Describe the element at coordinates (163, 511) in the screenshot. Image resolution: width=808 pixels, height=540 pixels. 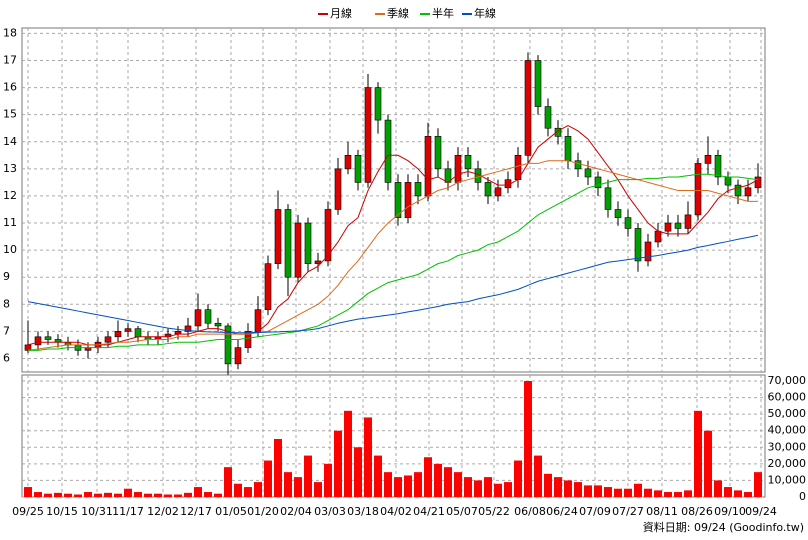
I see `x-tick-label: 12/02` at that location.